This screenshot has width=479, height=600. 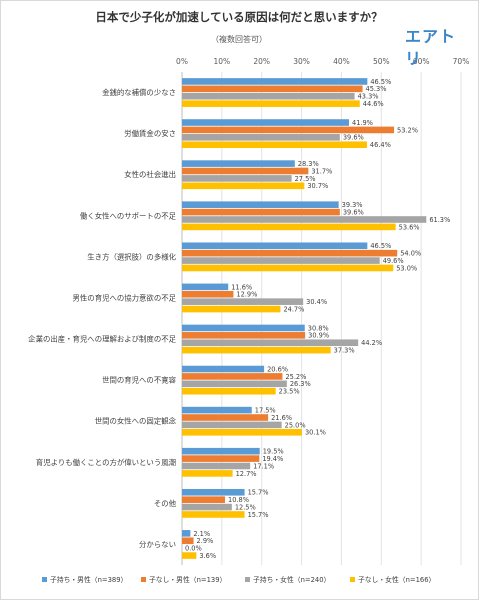 I want to click on data-label: 37.3%, so click(x=344, y=351).